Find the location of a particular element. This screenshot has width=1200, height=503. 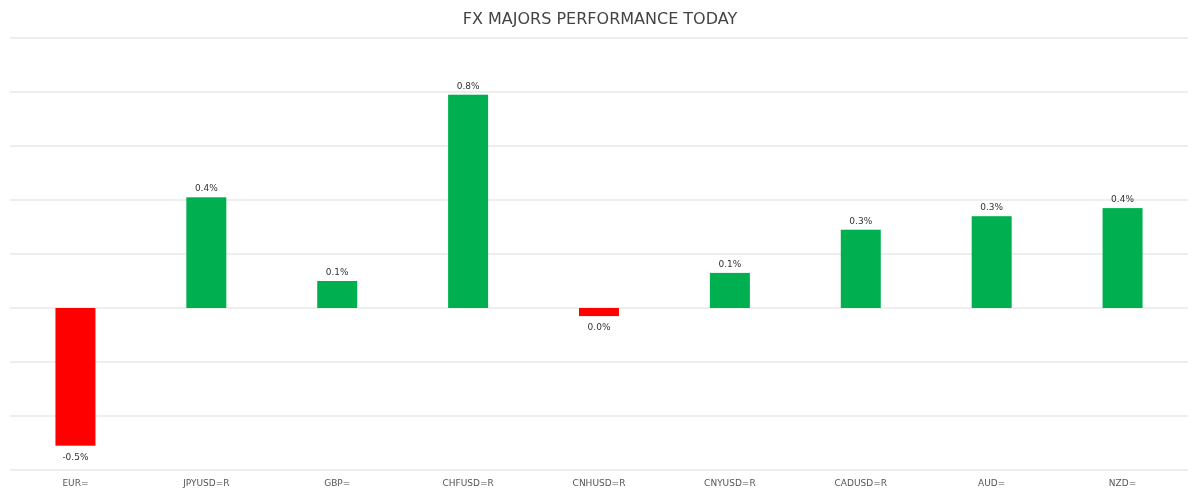

x-tick-label: AUD= is located at coordinates (992, 483).